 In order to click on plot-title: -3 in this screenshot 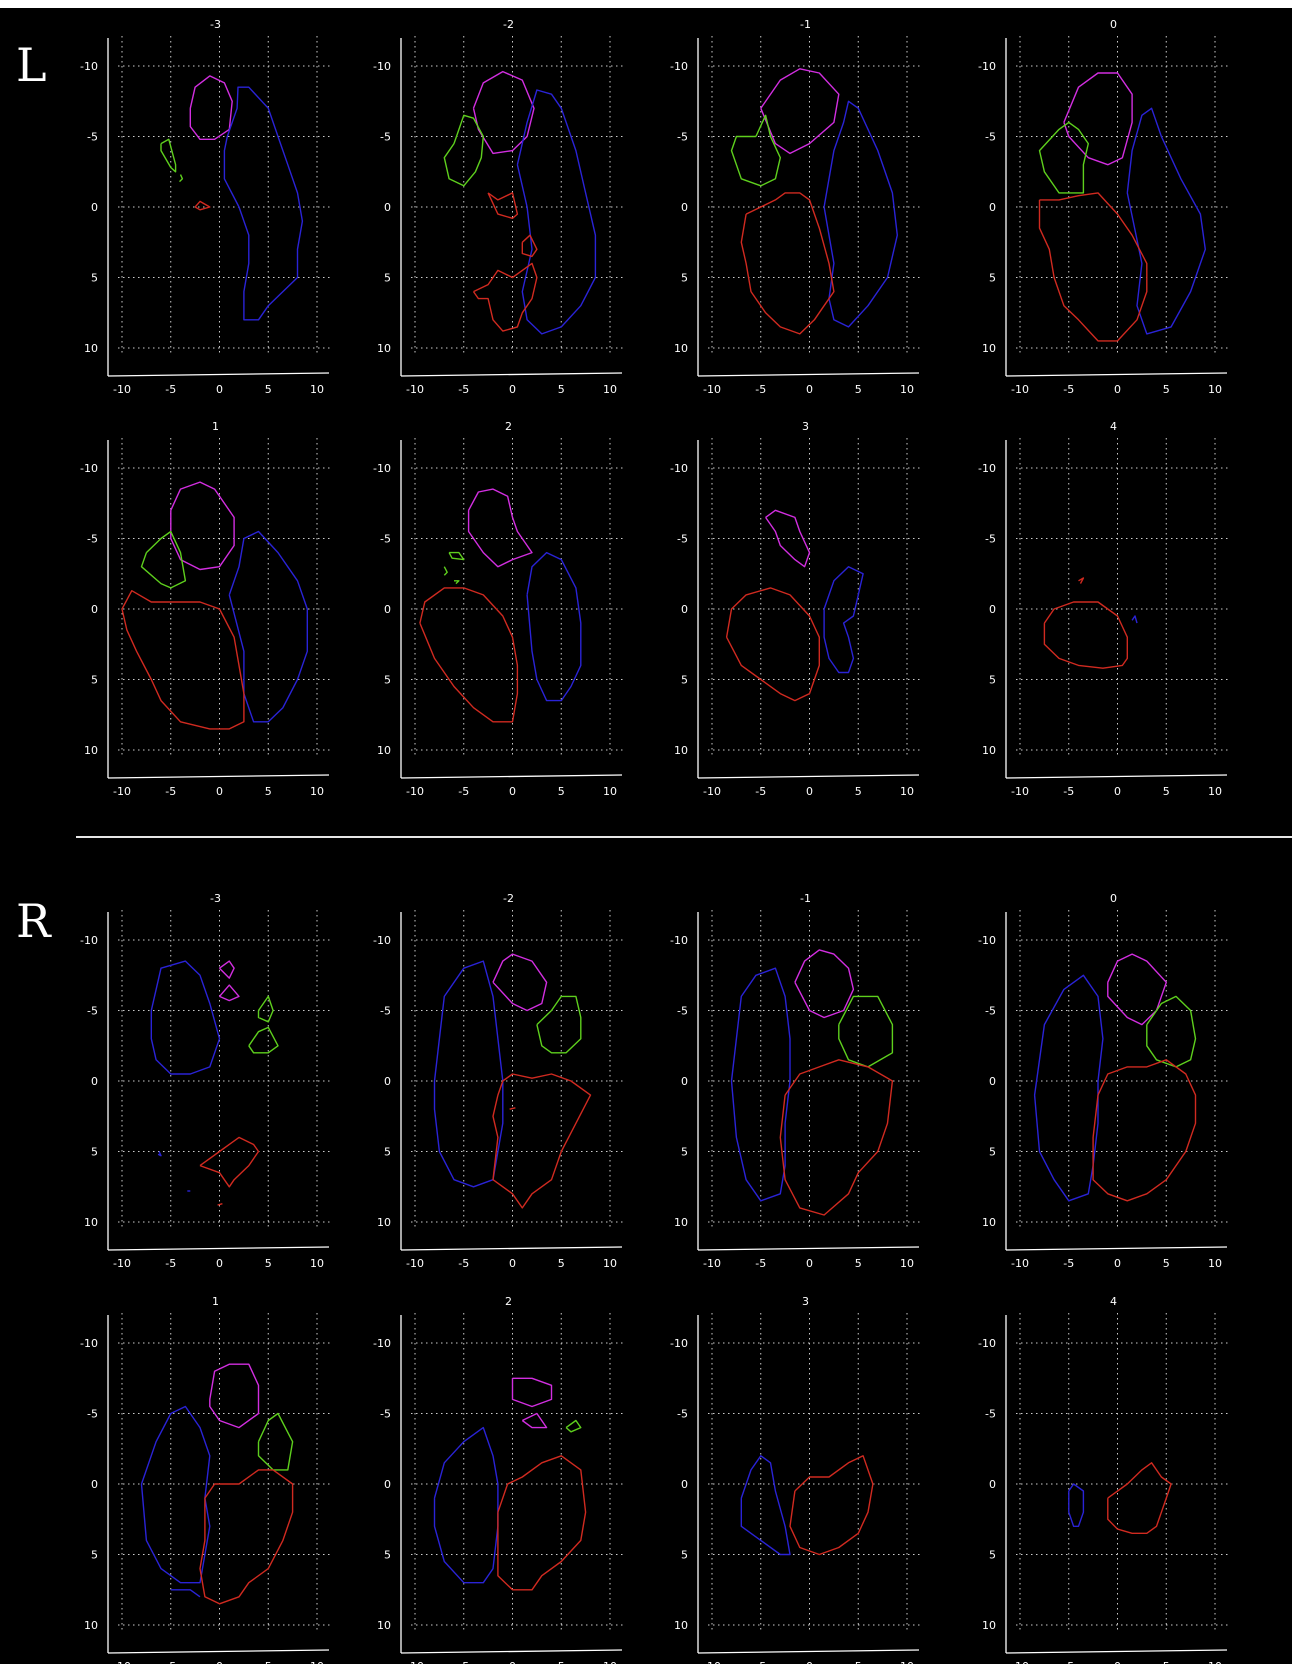, I will do `click(215, 898)`.